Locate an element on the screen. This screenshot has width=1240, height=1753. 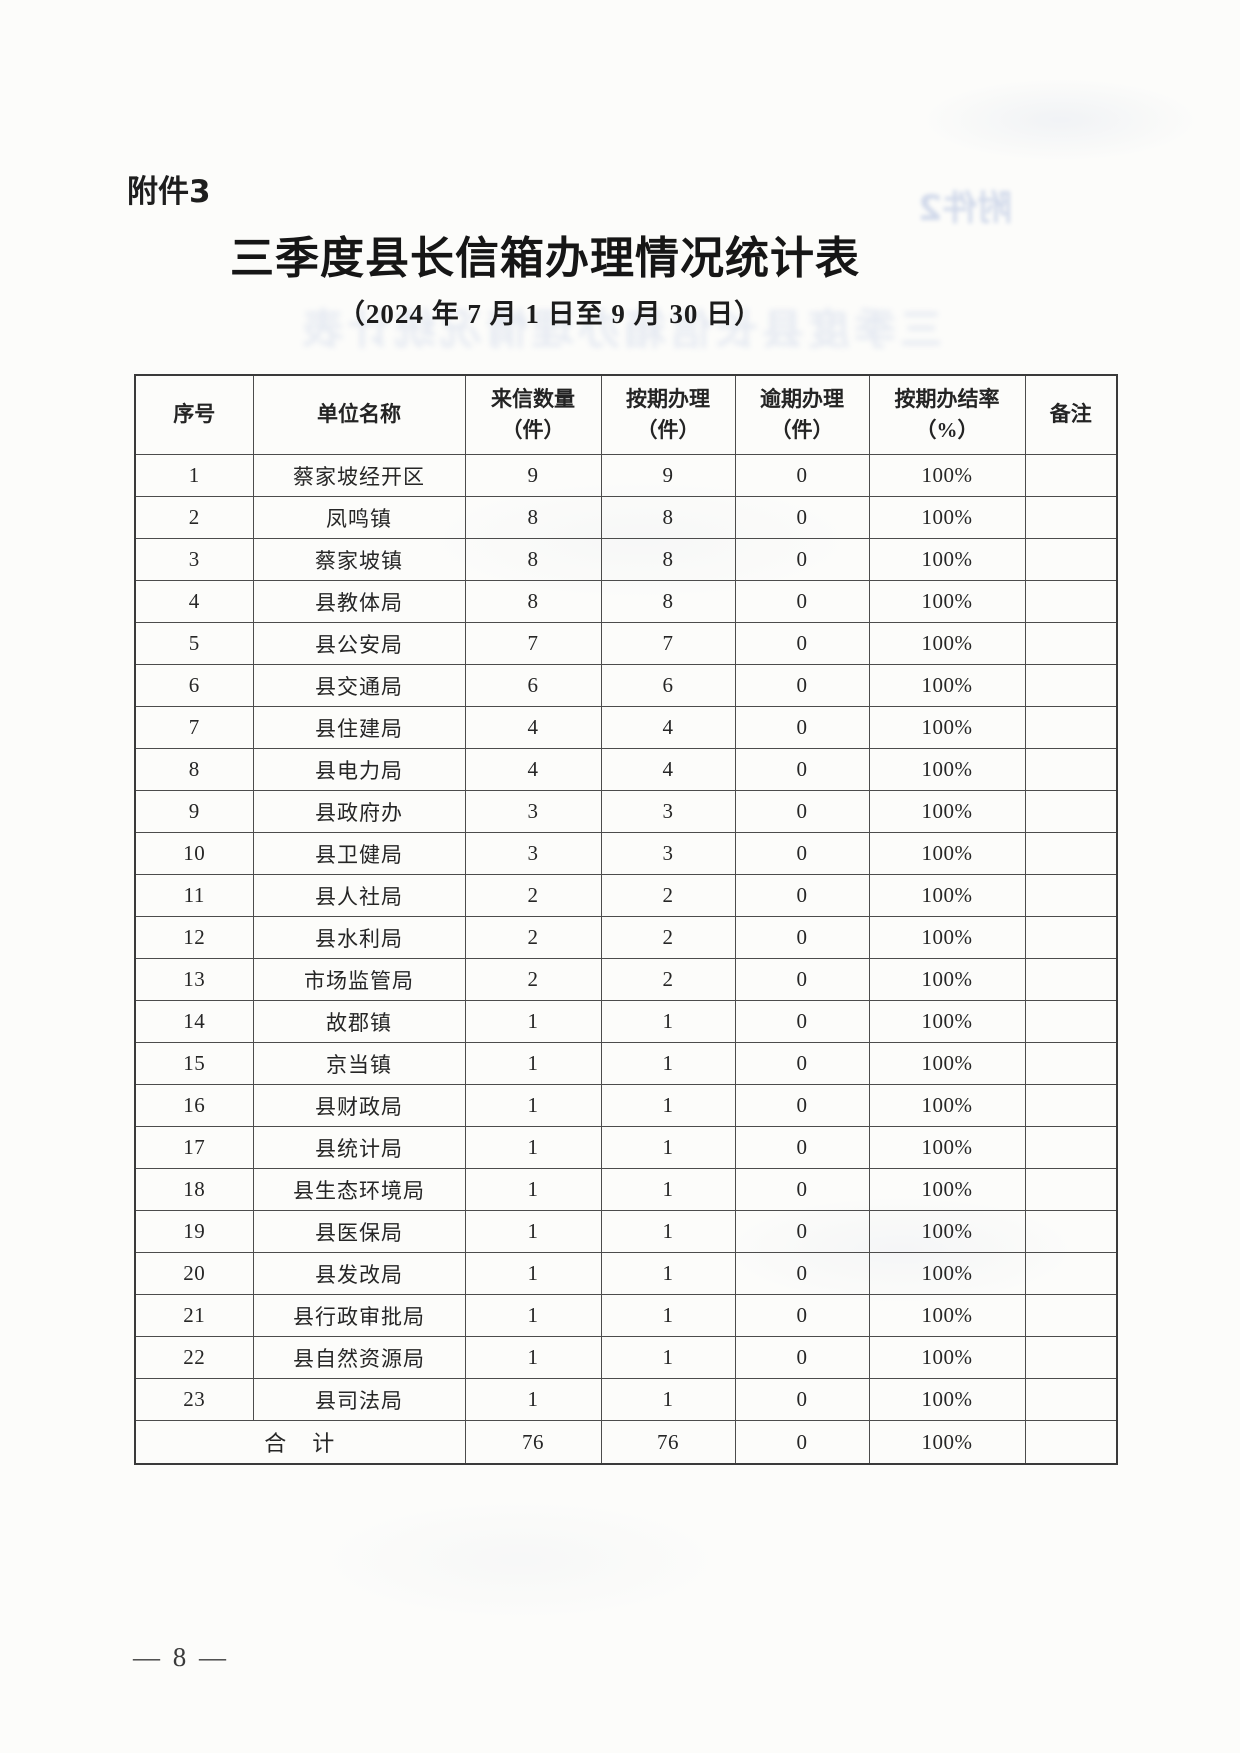
cell-letters-received: 9 is located at coordinates (533, 475).